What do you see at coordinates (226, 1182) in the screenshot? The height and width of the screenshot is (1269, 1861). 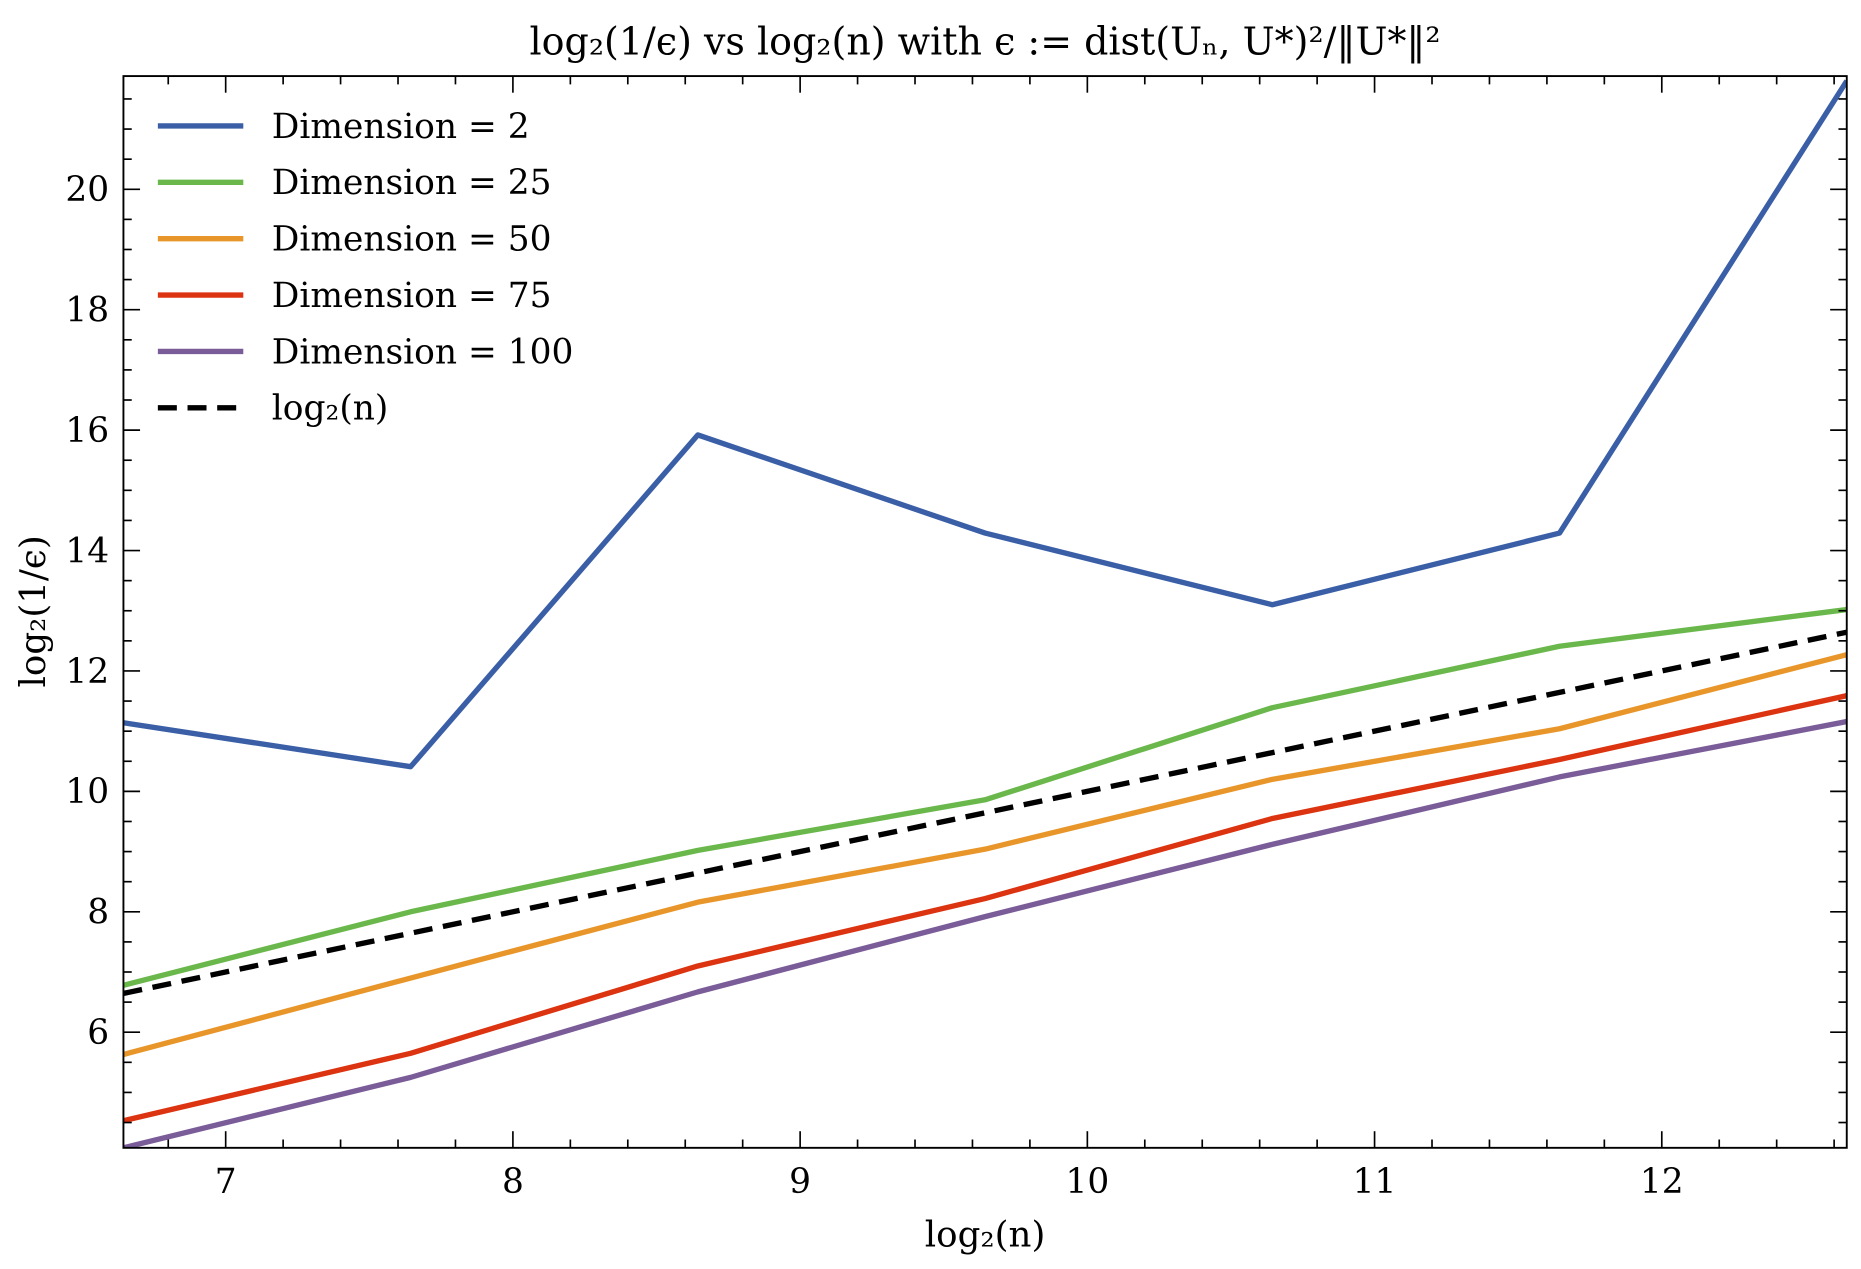 I see `x-tick-label: 7` at bounding box center [226, 1182].